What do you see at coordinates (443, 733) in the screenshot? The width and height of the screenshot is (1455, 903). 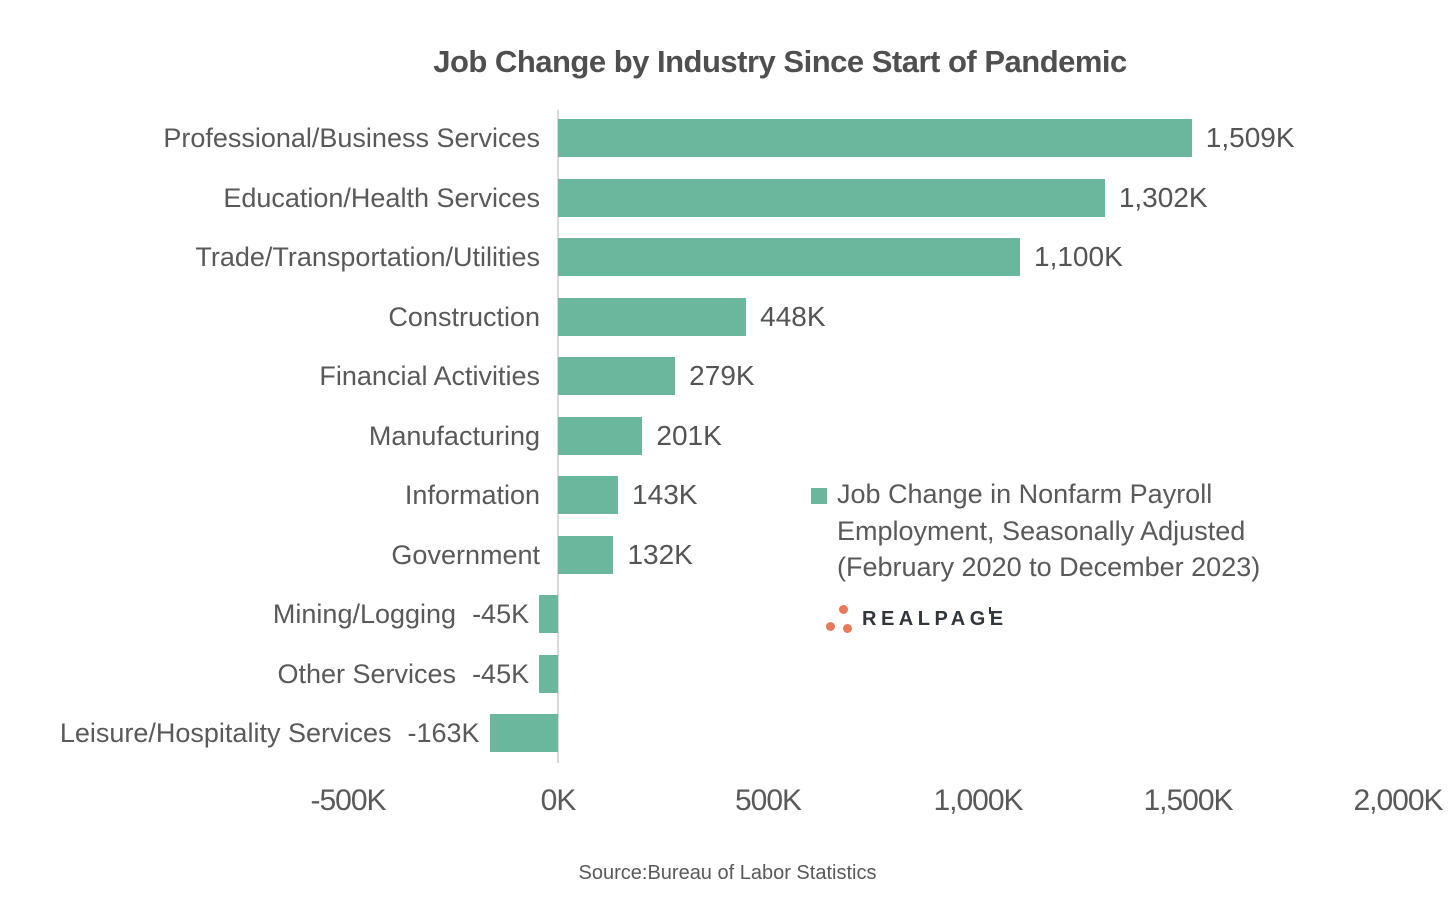 I see `bar-value-label: -163K` at bounding box center [443, 733].